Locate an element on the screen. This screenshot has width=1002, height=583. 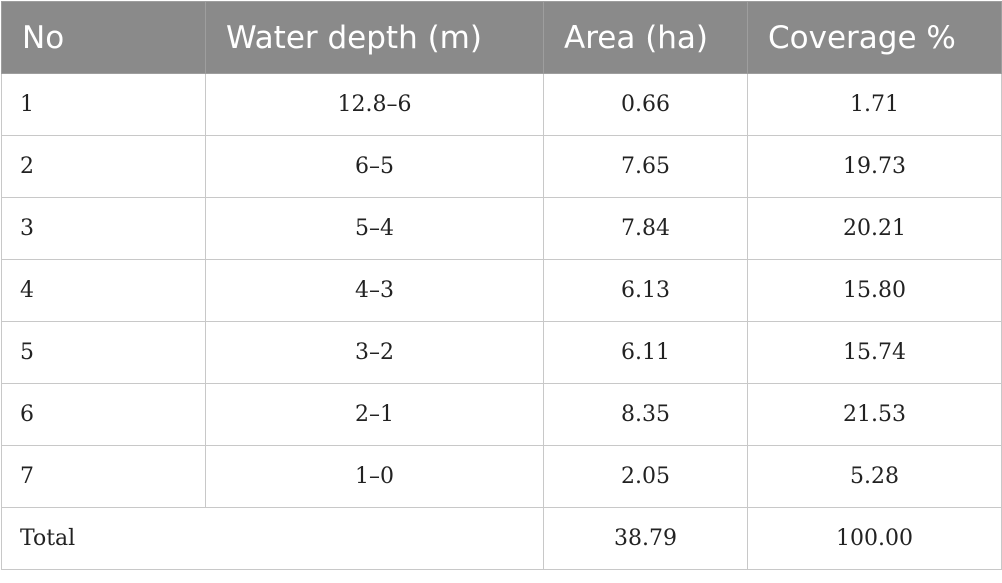
cell-area: 6.11 is located at coordinates (645, 352).